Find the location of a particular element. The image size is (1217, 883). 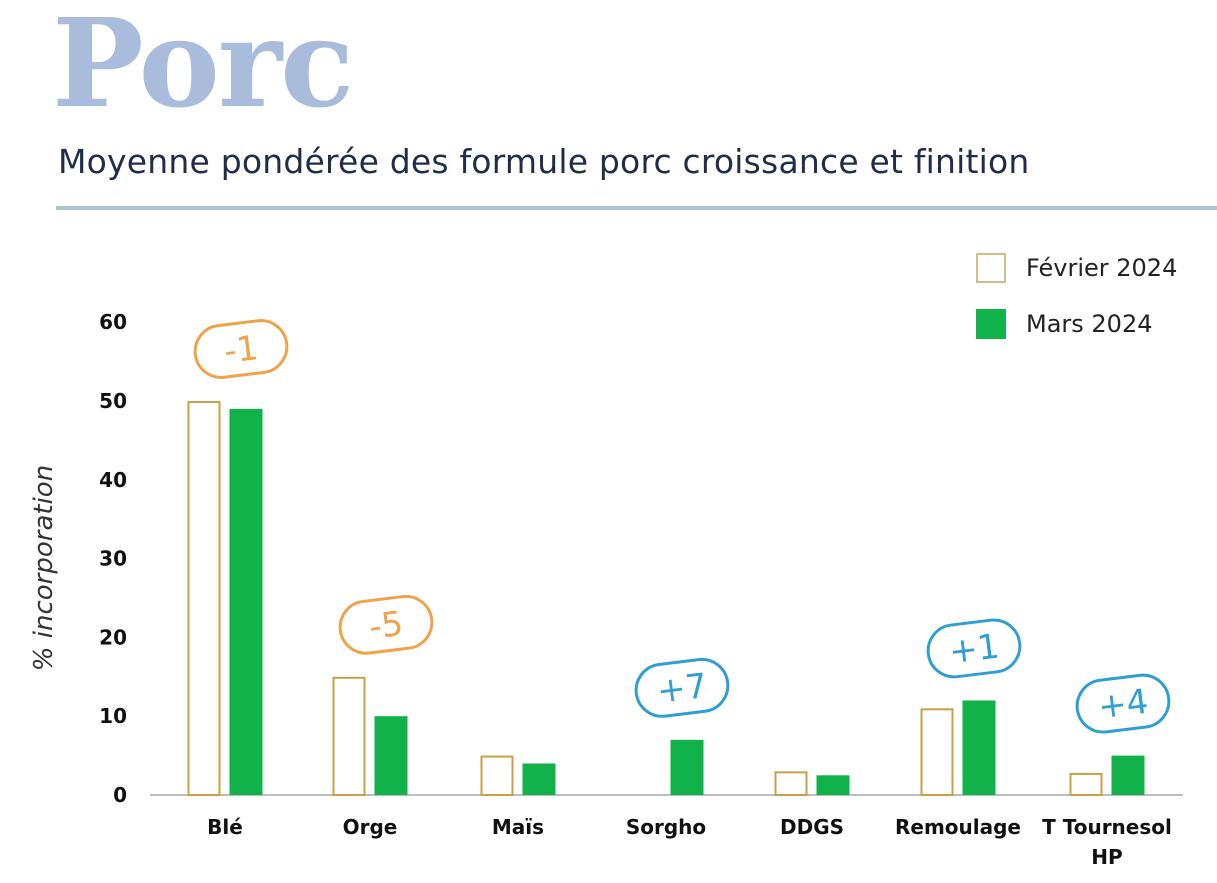

x-category-label: Blé is located at coordinates (225, 827).